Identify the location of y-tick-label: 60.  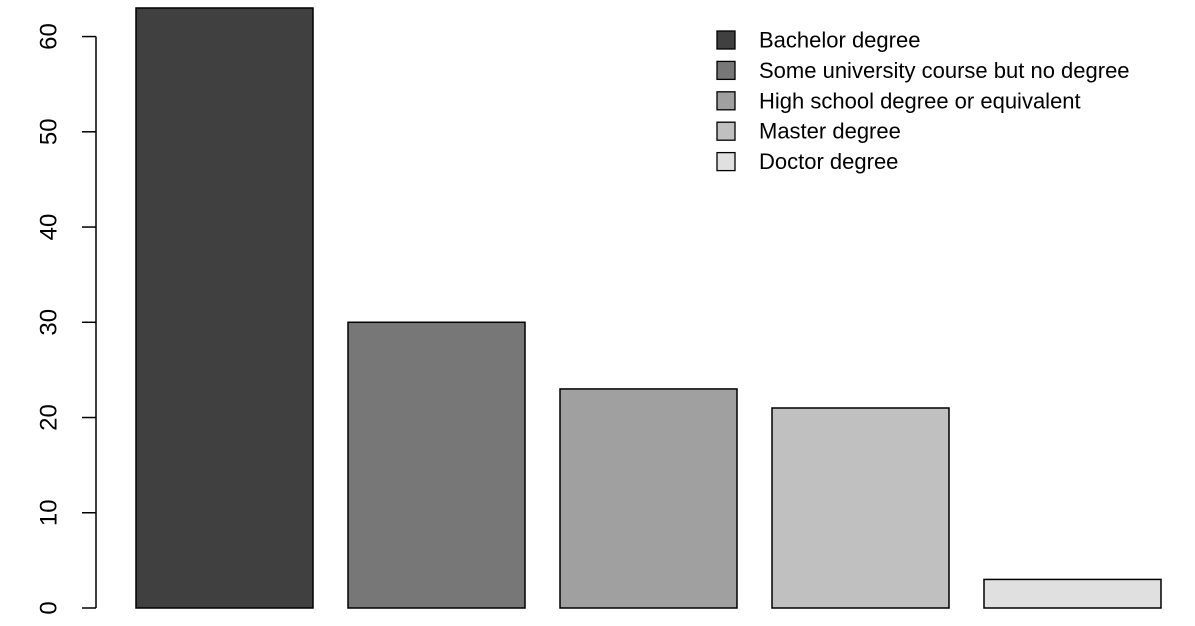
(49, 36).